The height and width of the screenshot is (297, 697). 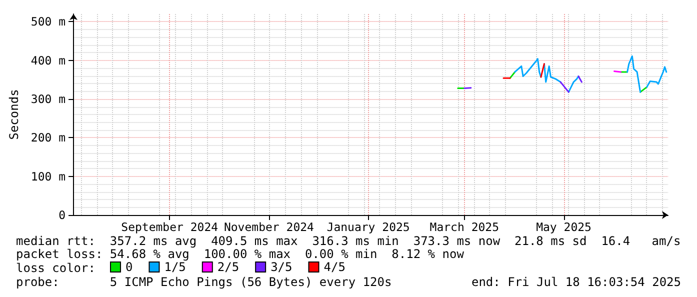 What do you see at coordinates (564, 227) in the screenshot?
I see `x-tick-label: May 2025` at bounding box center [564, 227].